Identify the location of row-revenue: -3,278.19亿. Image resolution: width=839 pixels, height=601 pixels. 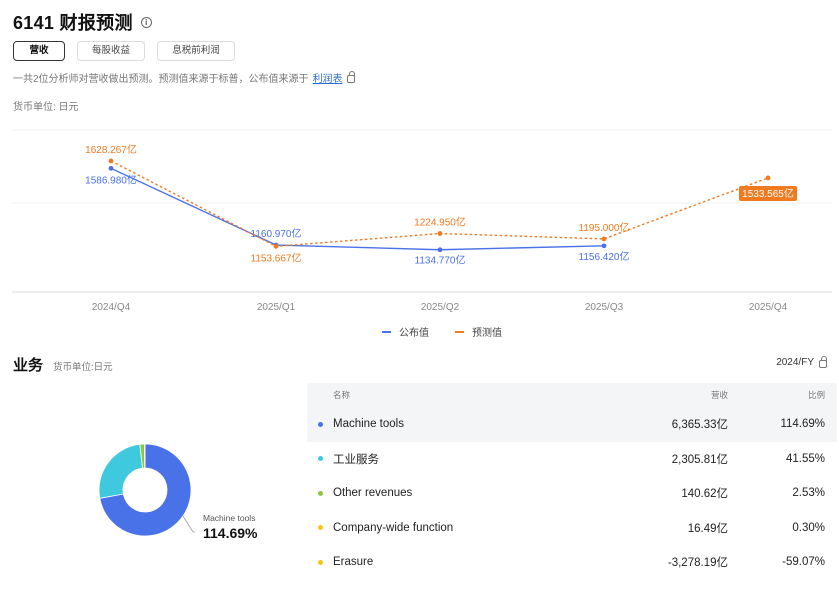
(697, 563).